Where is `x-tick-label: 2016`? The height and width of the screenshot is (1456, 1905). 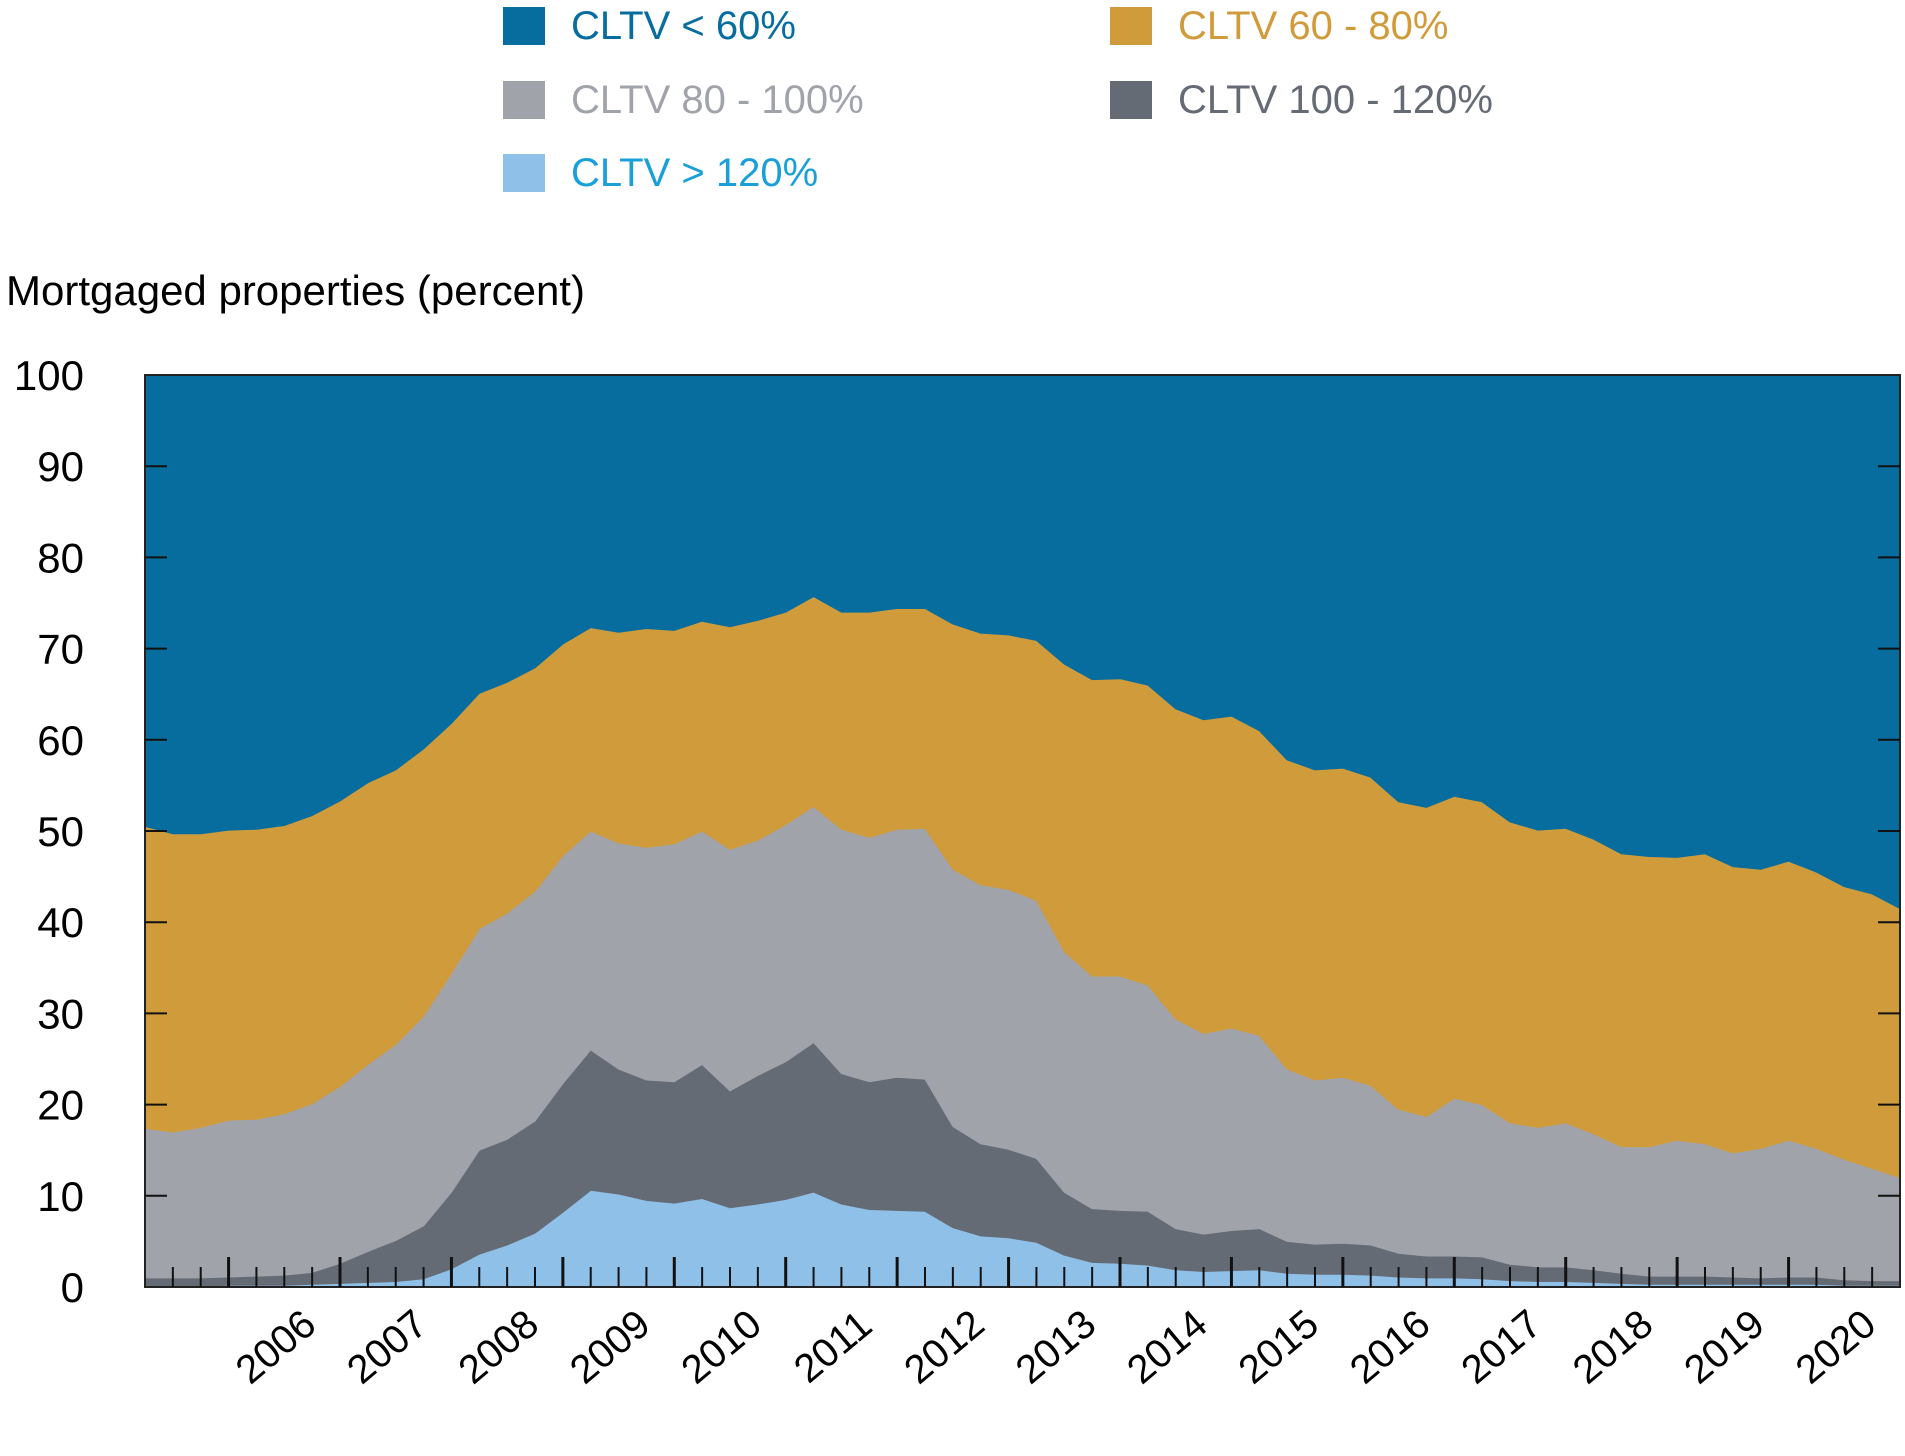
x-tick-label: 2016 is located at coordinates (1390, 1347).